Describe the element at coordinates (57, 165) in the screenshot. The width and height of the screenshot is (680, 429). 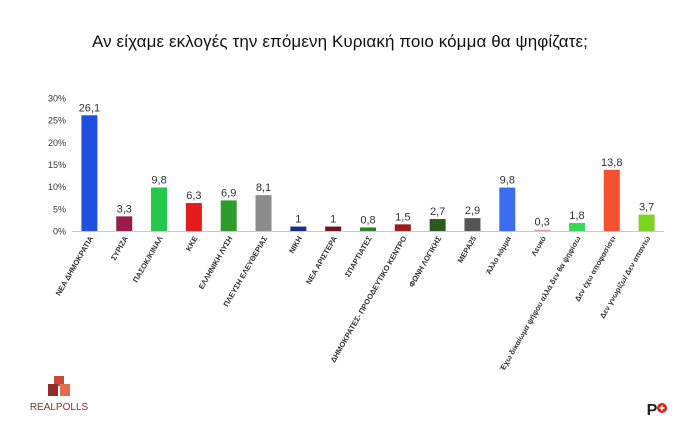
I see `y-tick-label: 15%` at that location.